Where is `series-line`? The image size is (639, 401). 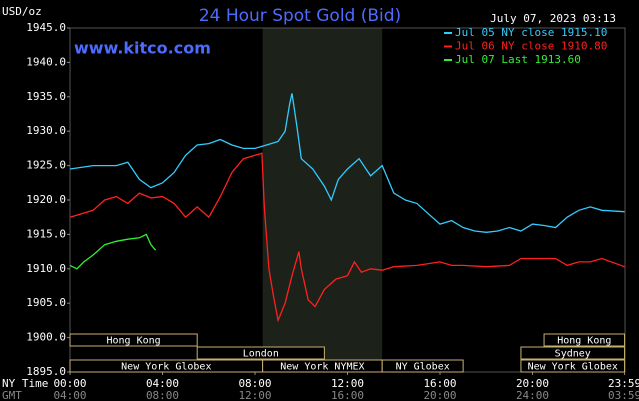
series-line is located at coordinates (113, 251).